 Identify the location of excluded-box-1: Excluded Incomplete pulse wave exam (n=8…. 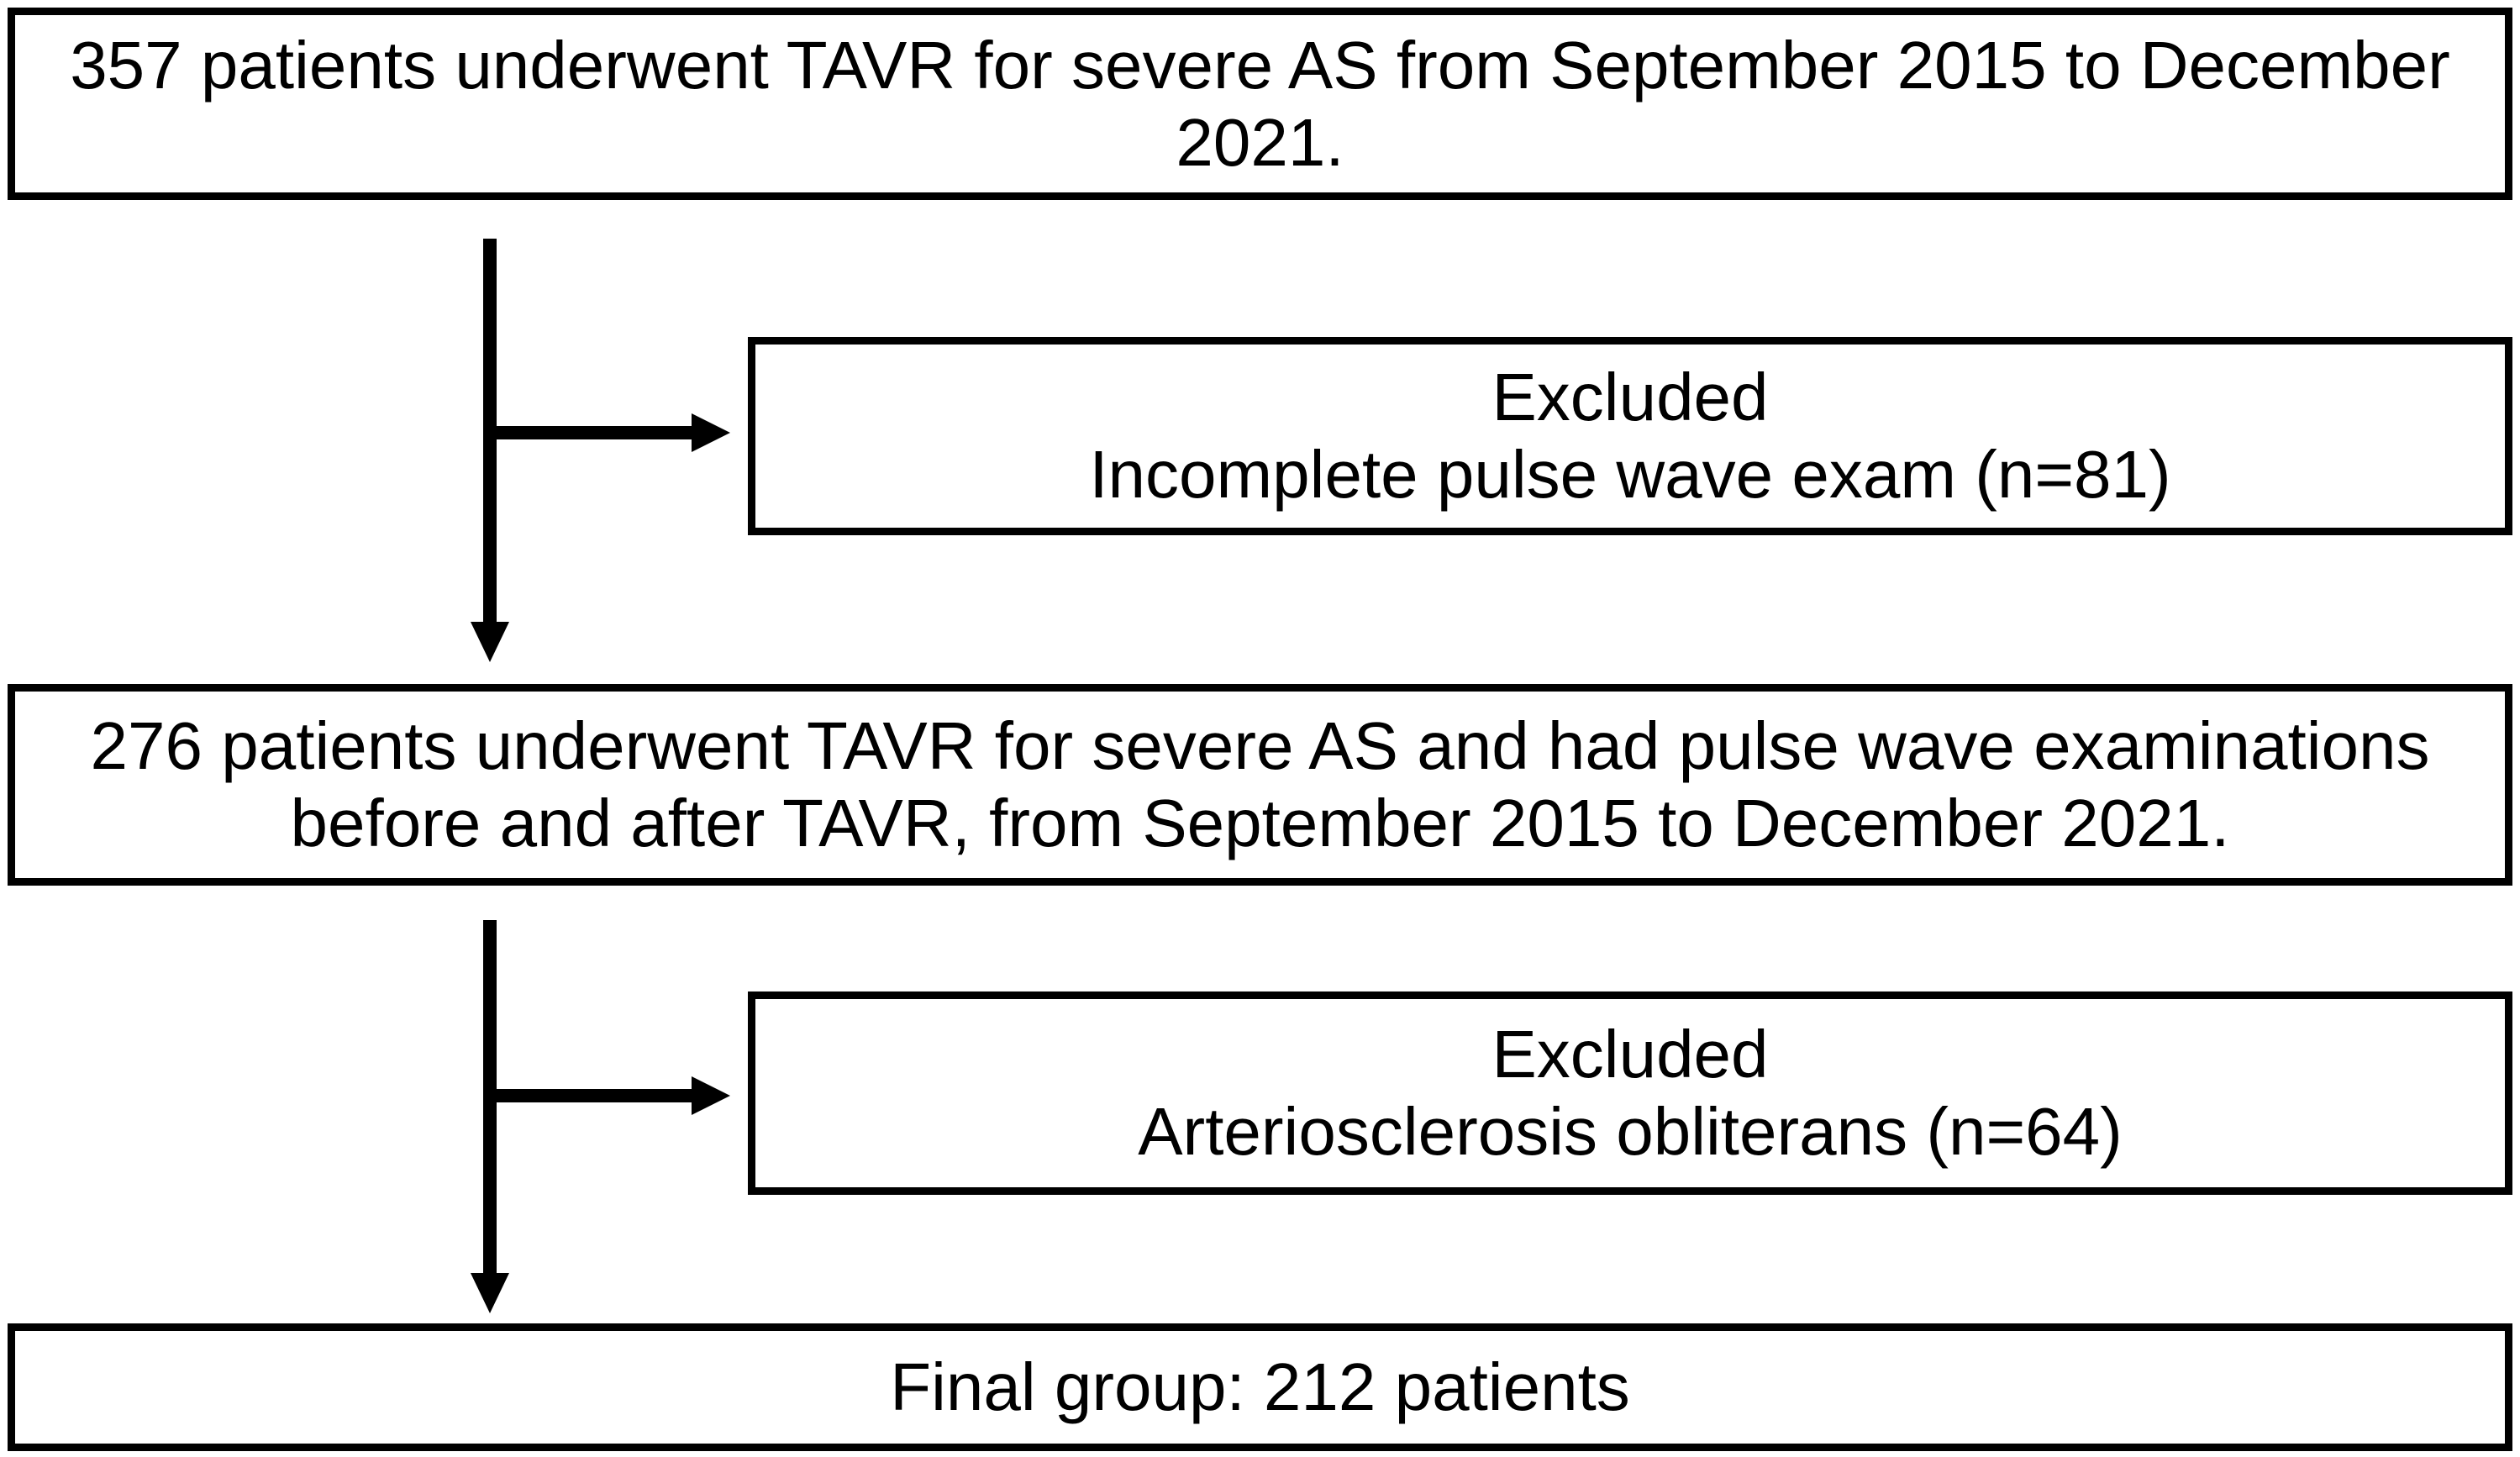
(1630, 436).